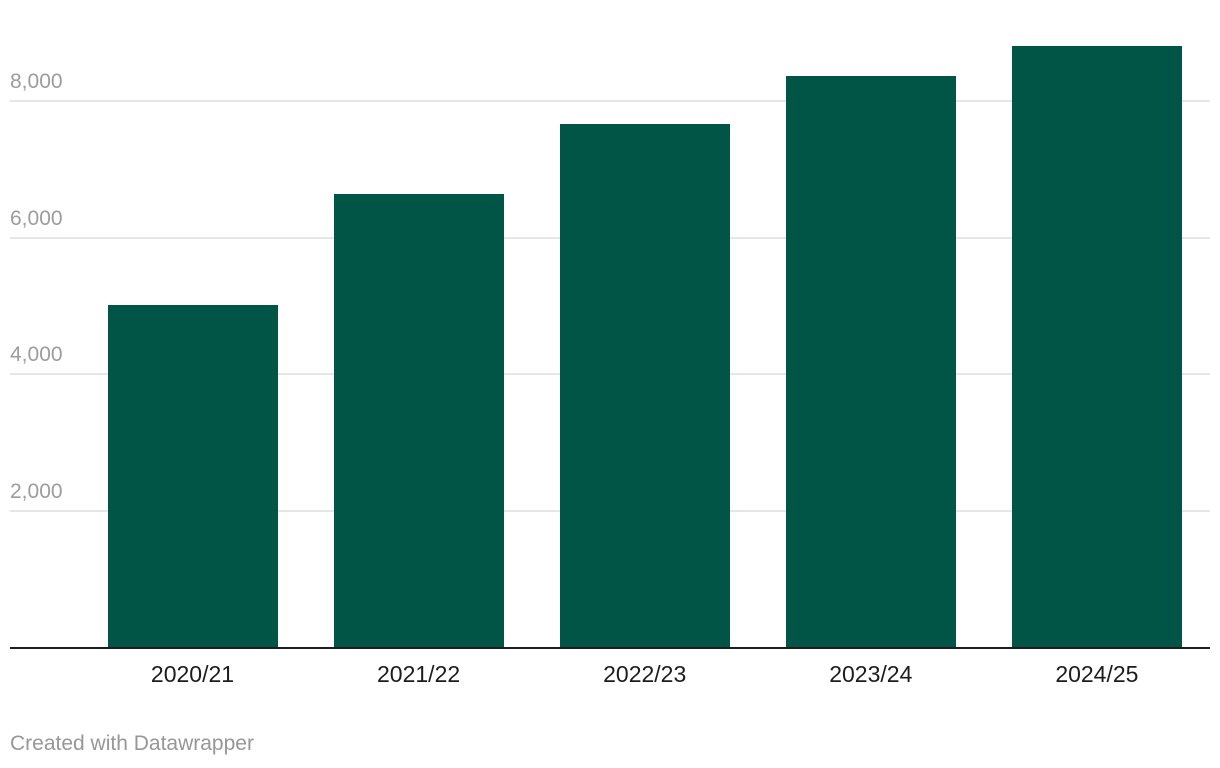 This screenshot has height=768, width=1220. I want to click on x-tick-label-2020-21: 2020/21, so click(192, 674).